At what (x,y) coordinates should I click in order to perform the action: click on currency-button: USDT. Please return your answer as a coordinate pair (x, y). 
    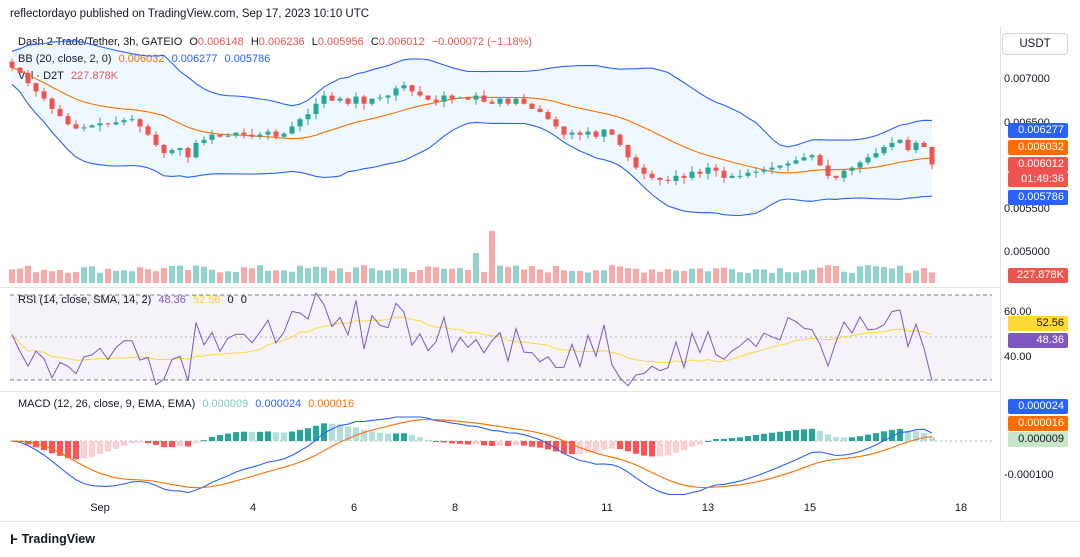
    Looking at the image, I should click on (1035, 44).